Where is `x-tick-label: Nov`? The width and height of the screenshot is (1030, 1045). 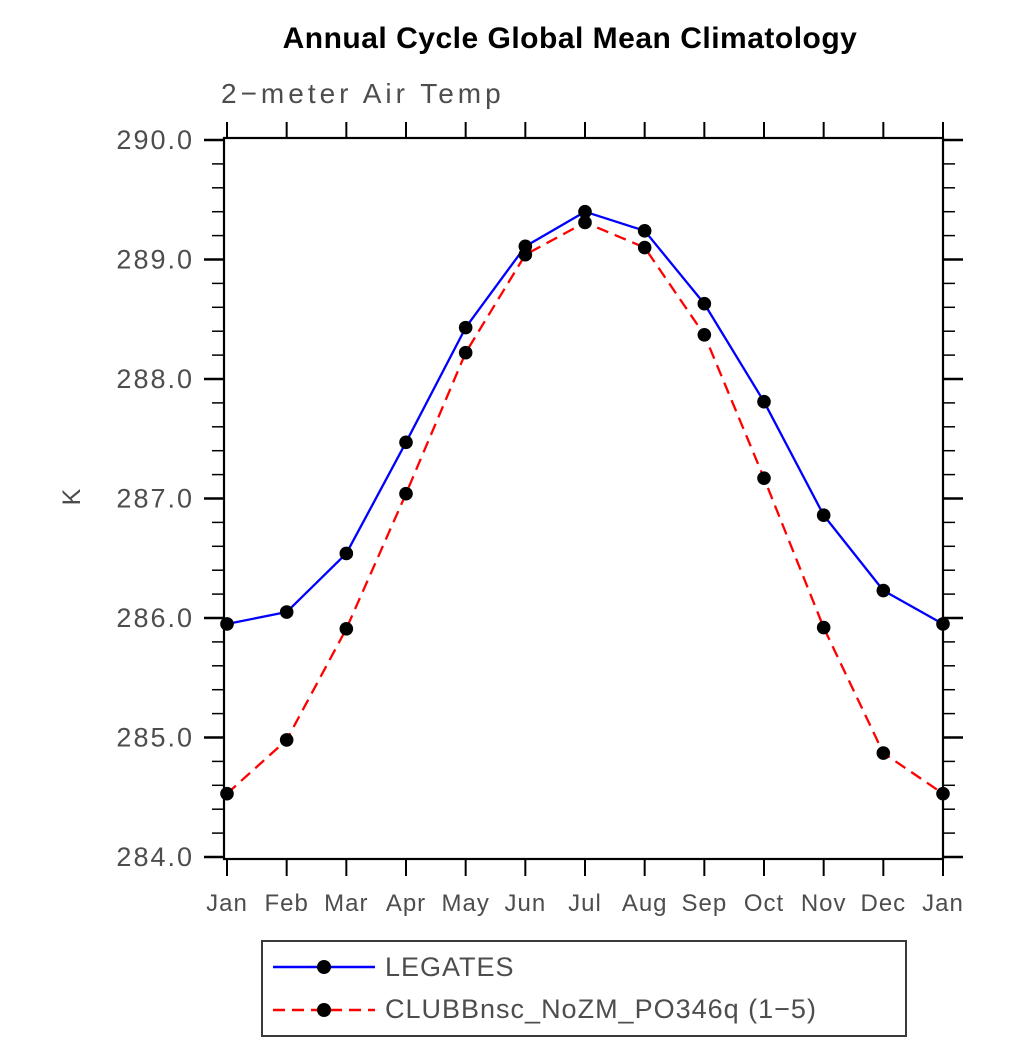 x-tick-label: Nov is located at coordinates (824, 903).